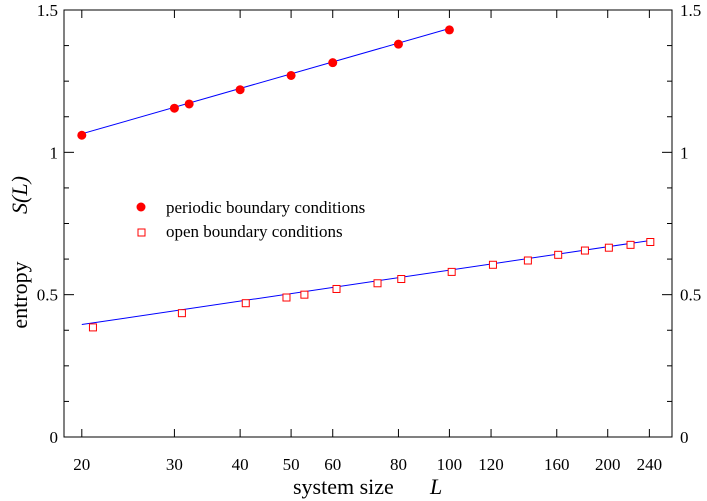 This screenshot has width=707, height=501. I want to click on legend-marker-periodic, so click(141, 207).